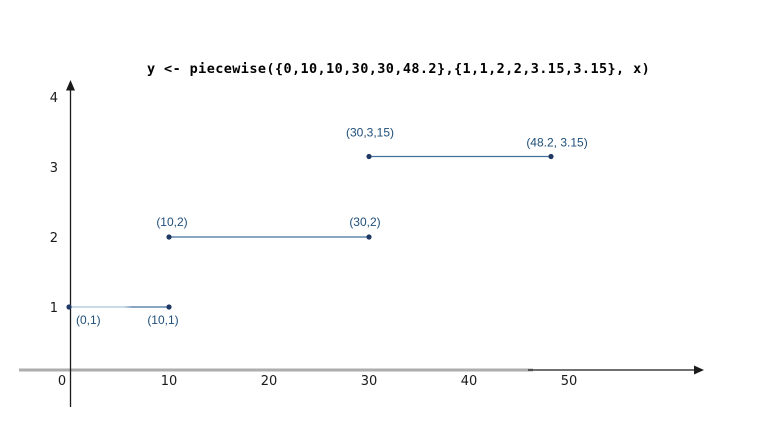 This screenshot has width=768, height=432. What do you see at coordinates (54, 308) in the screenshot?
I see `y-tick-label: 1` at bounding box center [54, 308].